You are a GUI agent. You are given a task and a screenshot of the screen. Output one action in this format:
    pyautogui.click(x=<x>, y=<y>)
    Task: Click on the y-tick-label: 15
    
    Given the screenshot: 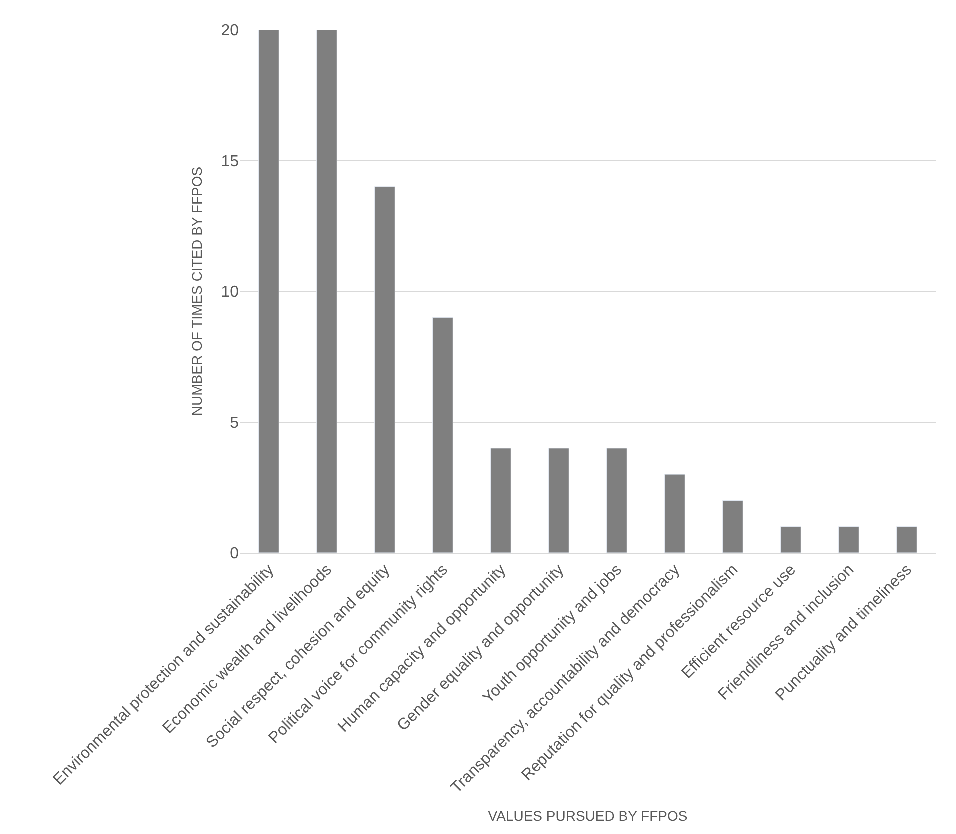 What is the action you would take?
    pyautogui.click(x=230, y=161)
    